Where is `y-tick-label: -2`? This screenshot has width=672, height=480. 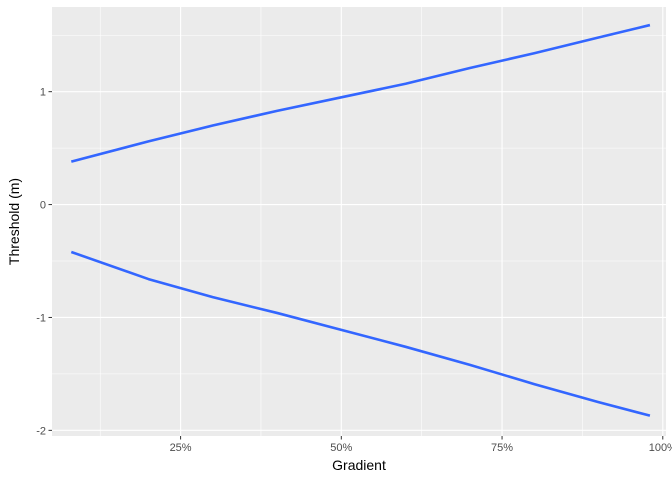 y-tick-label: -2 is located at coordinates (41, 431).